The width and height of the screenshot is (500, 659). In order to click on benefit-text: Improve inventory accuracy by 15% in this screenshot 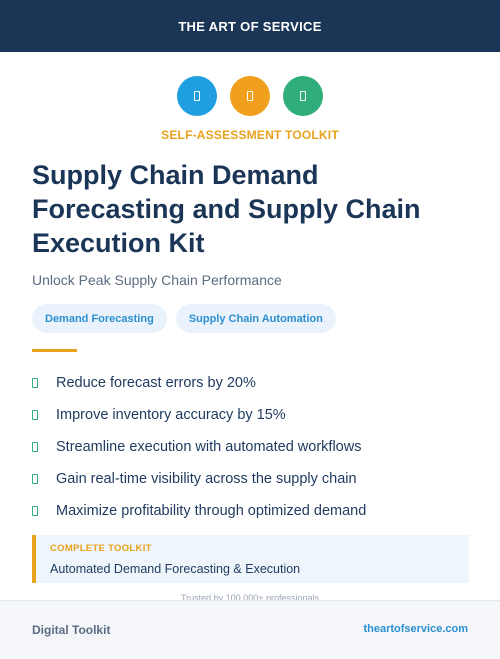, I will do `click(171, 415)`.